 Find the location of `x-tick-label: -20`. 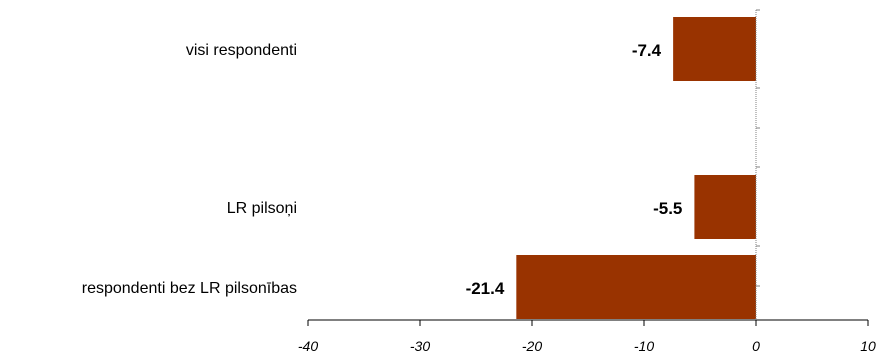

x-tick-label: -20 is located at coordinates (532, 346).